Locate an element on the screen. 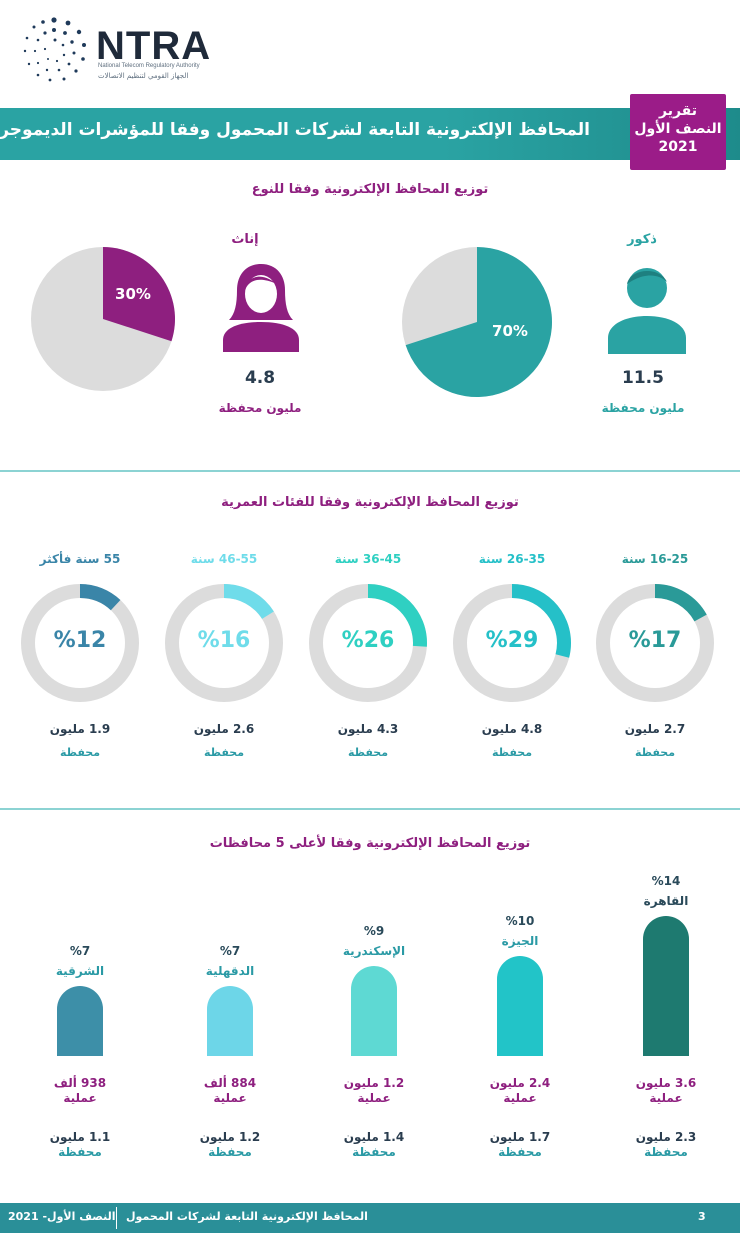  gov-wallets: 1.7 مليون محفظة is located at coordinates (520, 1145).